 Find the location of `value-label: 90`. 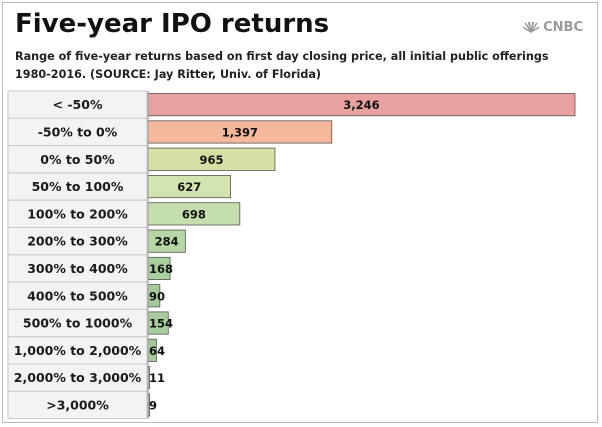

value-label: 90 is located at coordinates (157, 296).